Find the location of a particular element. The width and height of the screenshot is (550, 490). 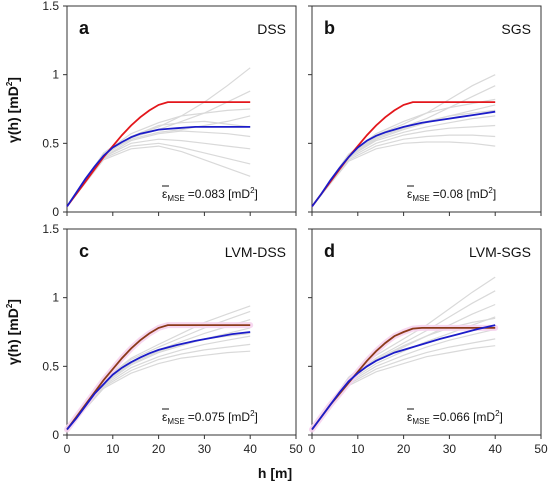

reference-variogram-line is located at coordinates (158, 154).